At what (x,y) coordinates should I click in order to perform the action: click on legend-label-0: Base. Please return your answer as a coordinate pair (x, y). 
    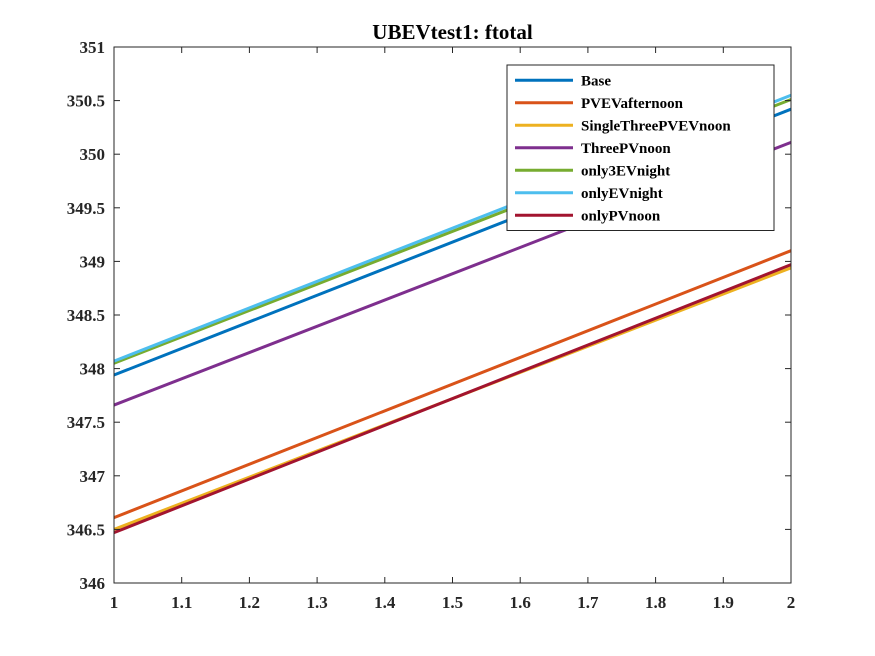
    Looking at the image, I should click on (596, 81).